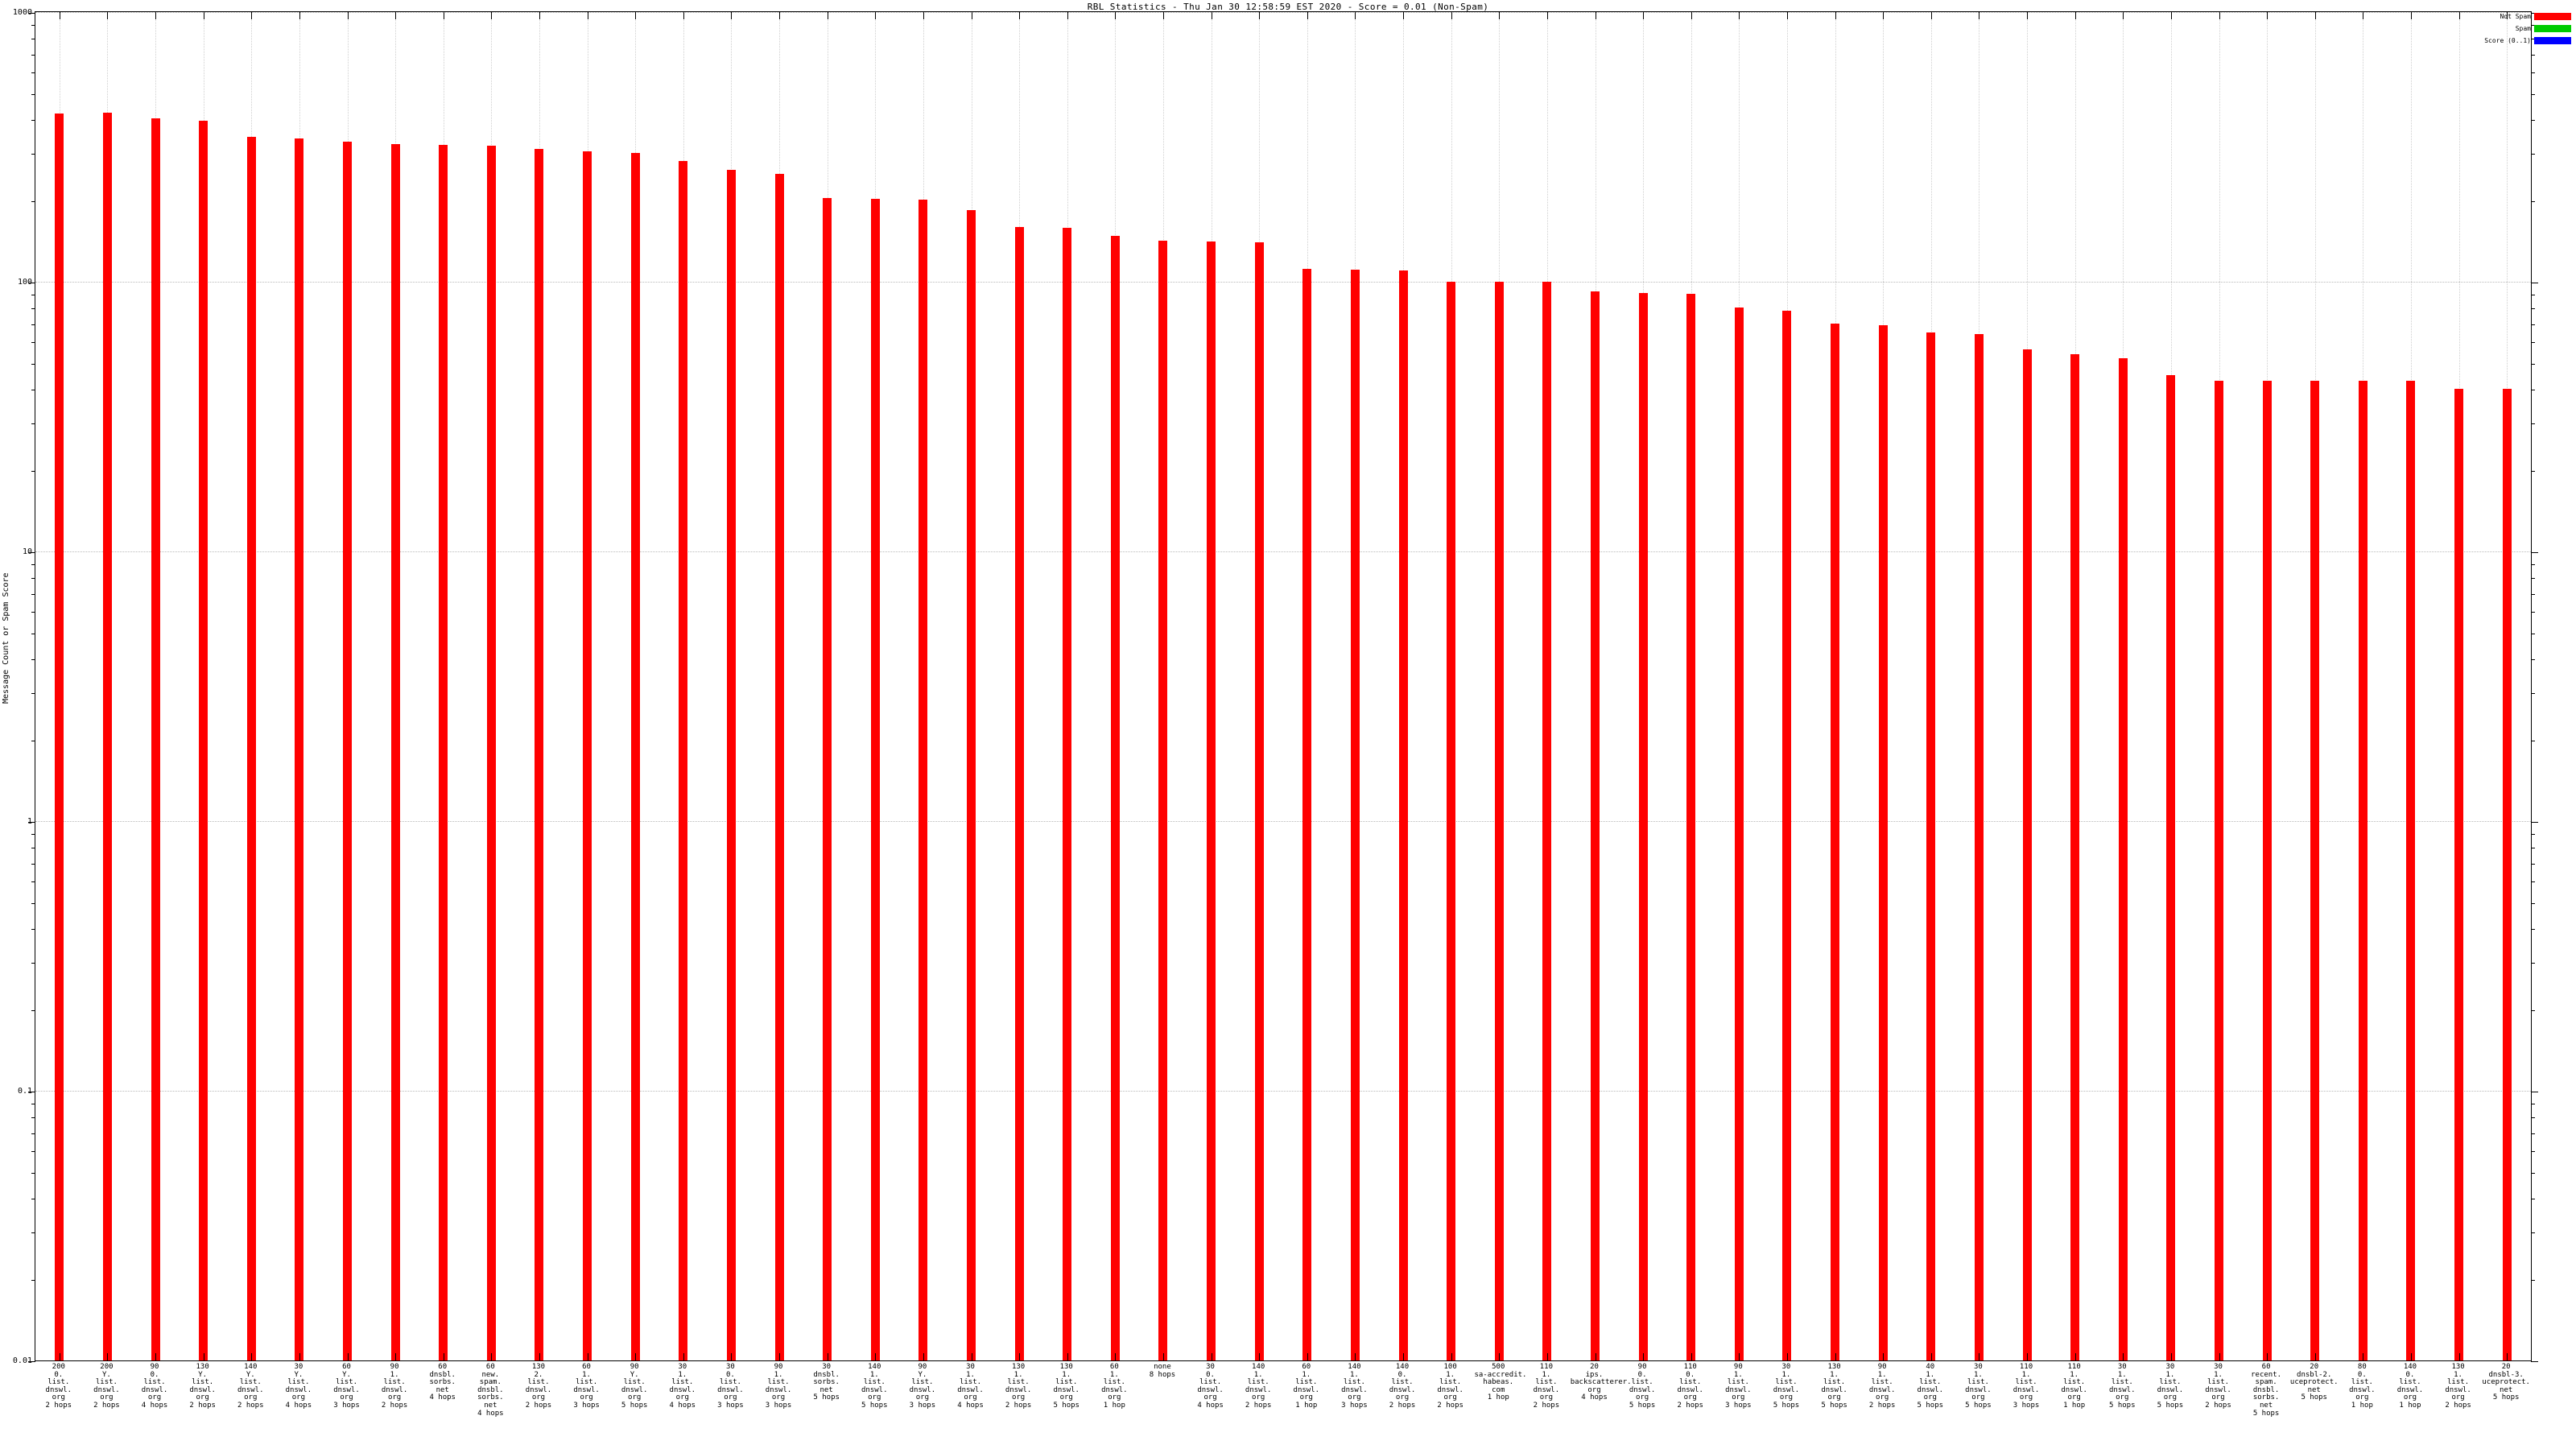 This screenshot has height=1449, width=2576. What do you see at coordinates (250, 1374) in the screenshot?
I see `x-axis-tick-label-line: Y.` at bounding box center [250, 1374].